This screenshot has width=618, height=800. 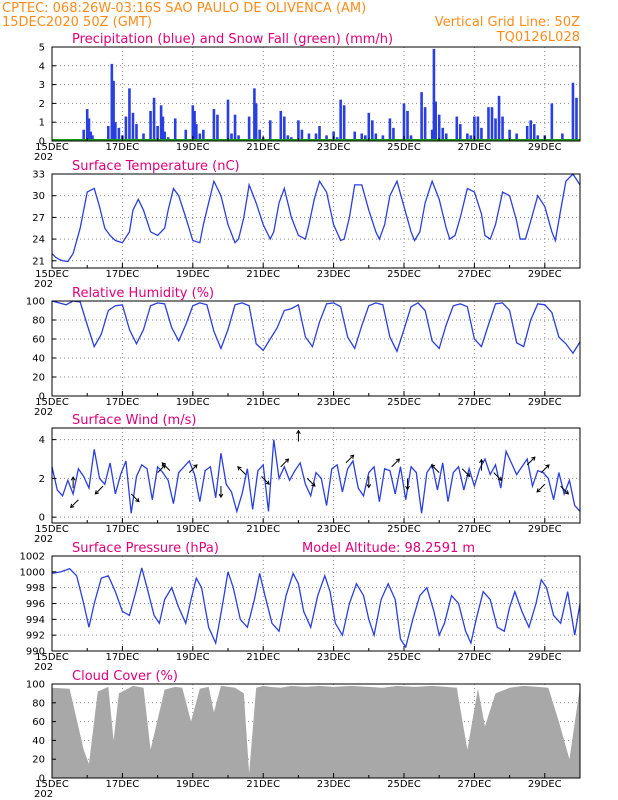 What do you see at coordinates (35, 588) in the screenshot?
I see `y-tick-label: 998` at bounding box center [35, 588].